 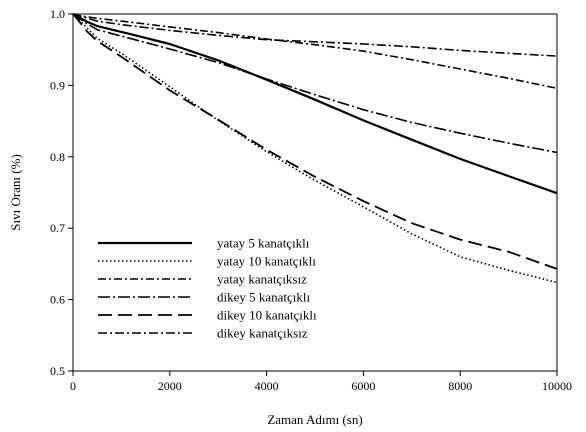 What do you see at coordinates (73, 386) in the screenshot?
I see `x-tick-label: 0` at bounding box center [73, 386].